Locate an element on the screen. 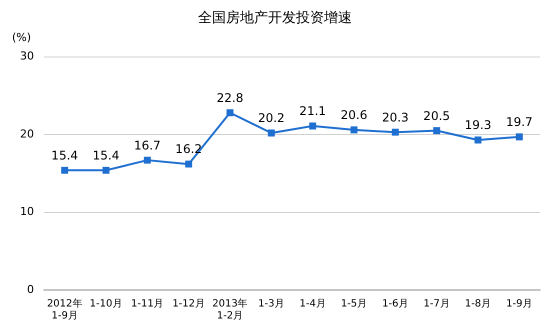 The height and width of the screenshot is (334, 554). y-tick-label: 20 is located at coordinates (27, 133).